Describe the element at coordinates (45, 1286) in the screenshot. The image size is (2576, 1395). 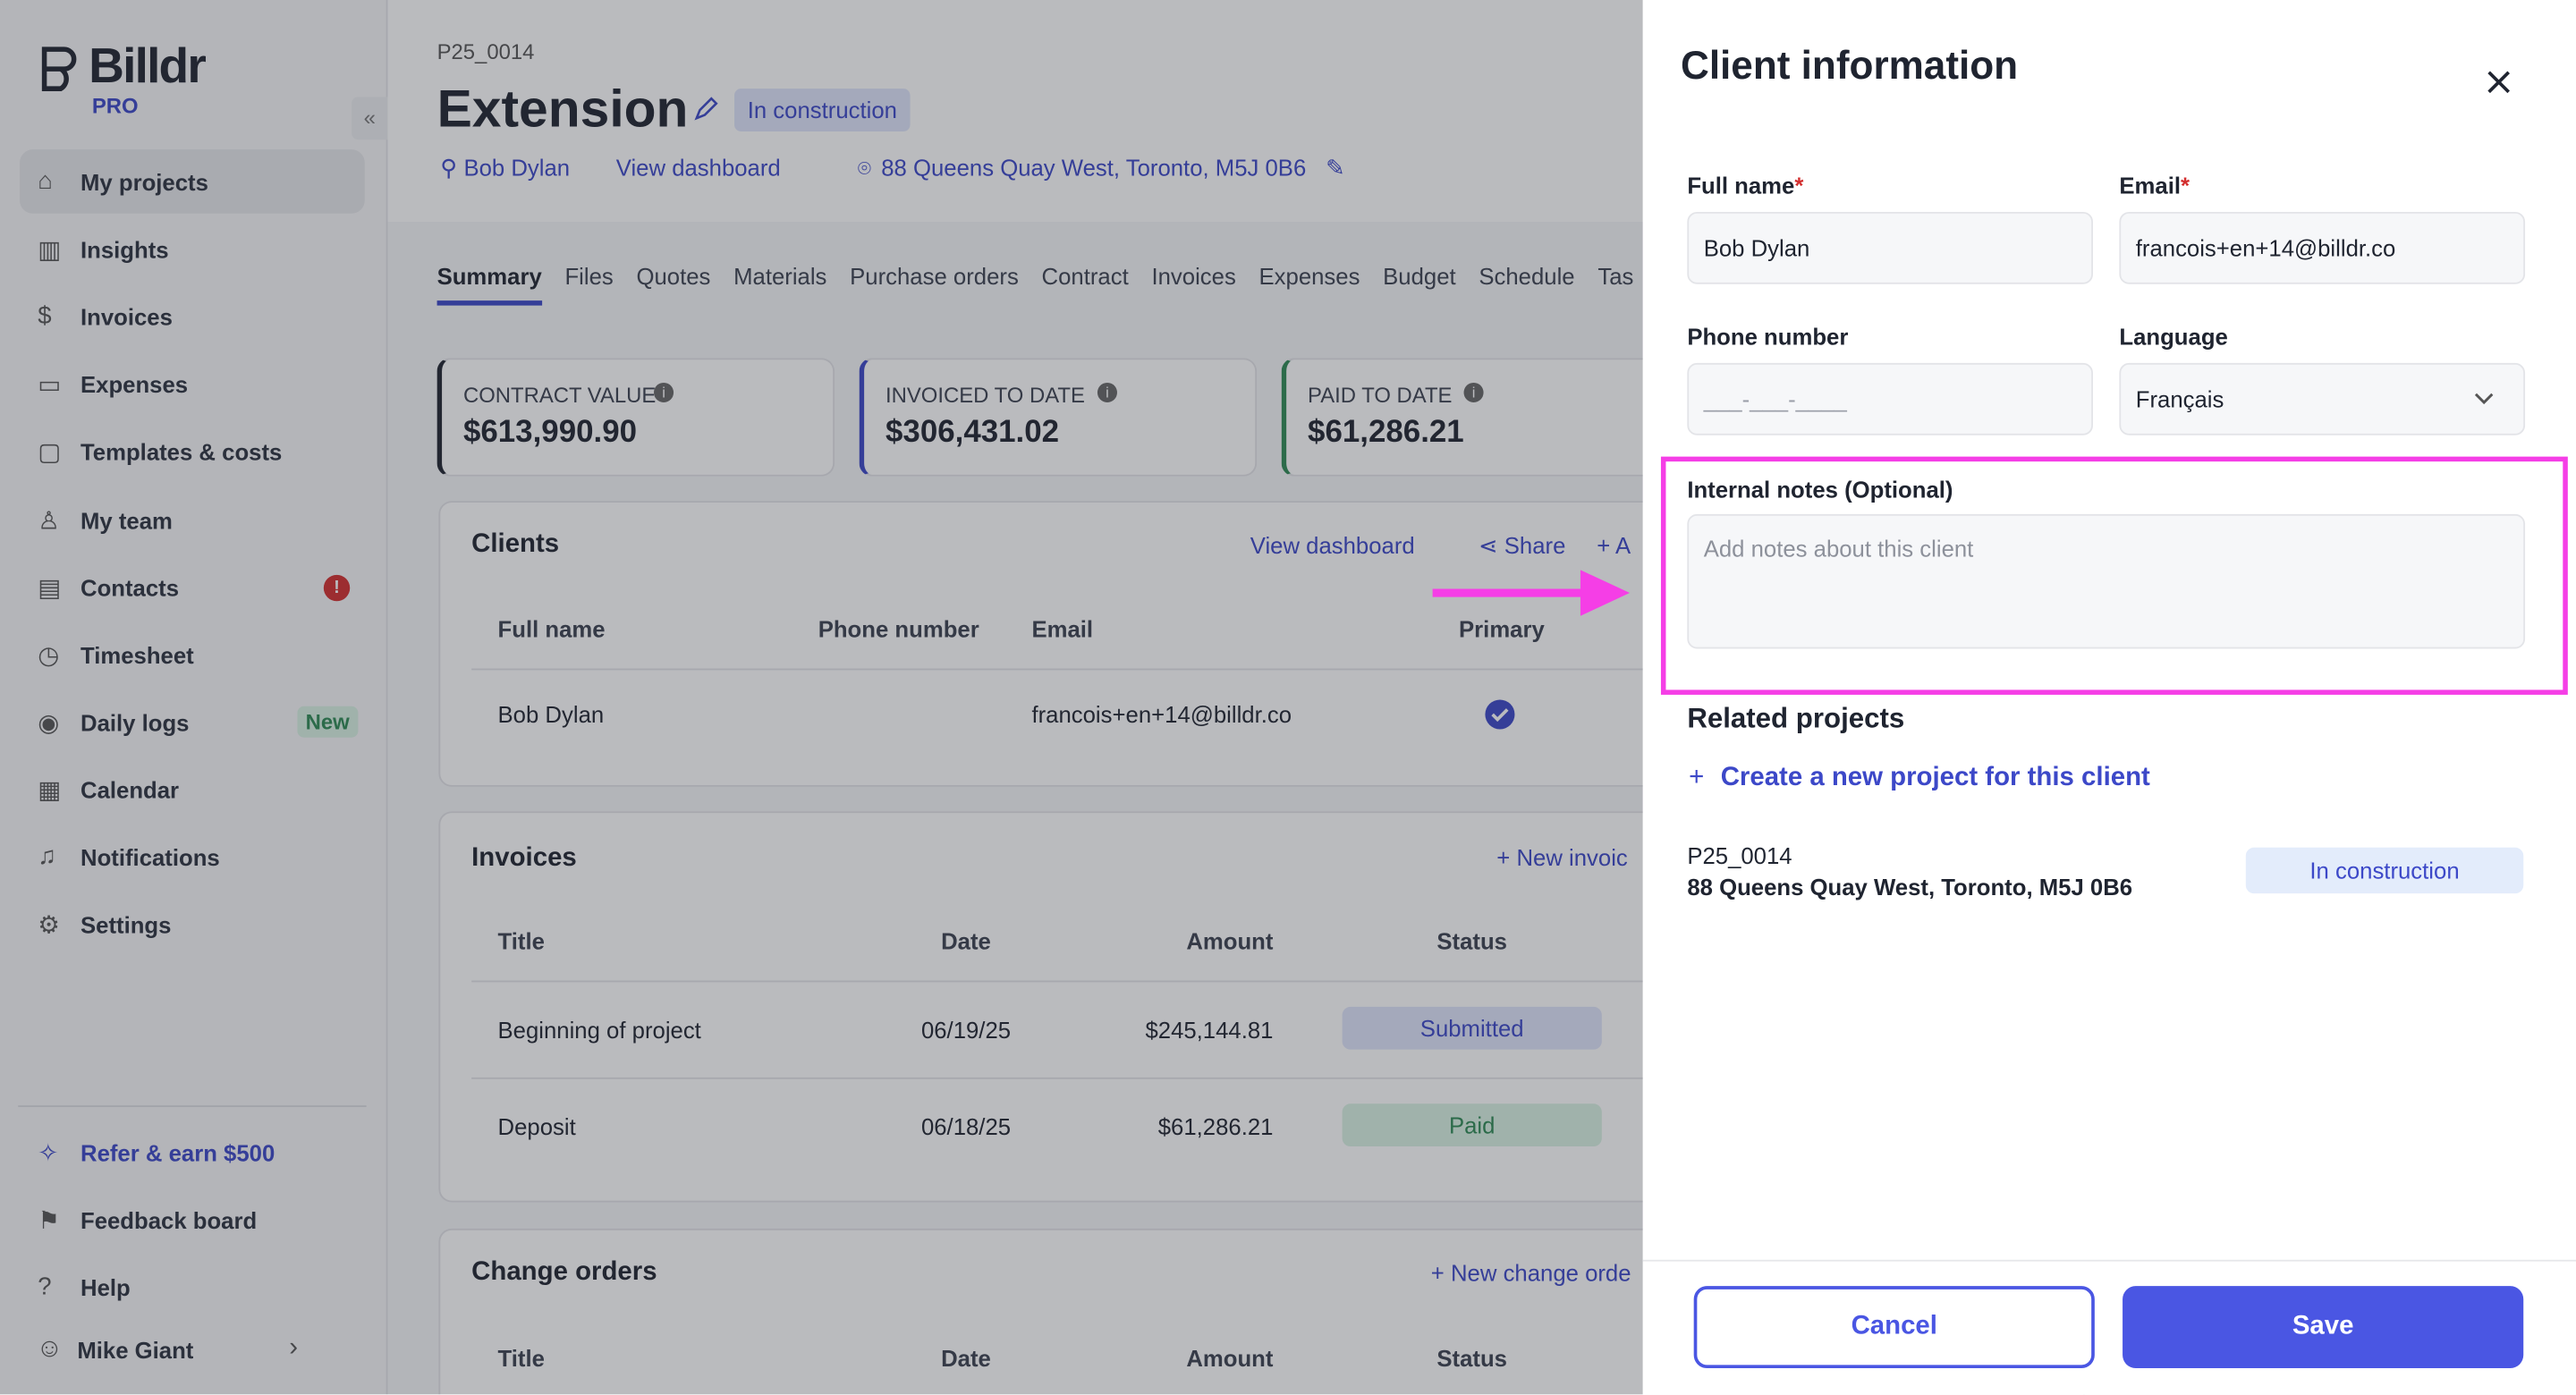
I see `nav-icon: ?` at that location.